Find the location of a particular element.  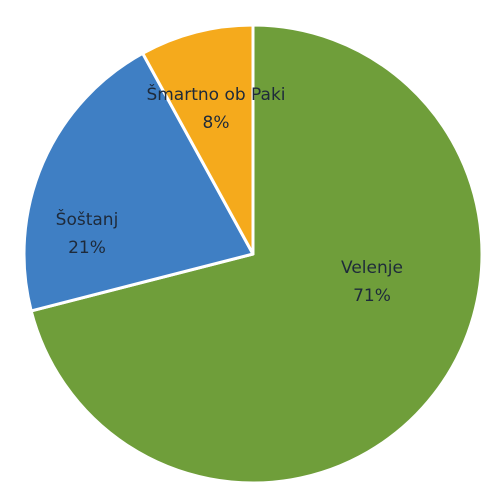

slice-value-label: 21% is located at coordinates (87, 248).